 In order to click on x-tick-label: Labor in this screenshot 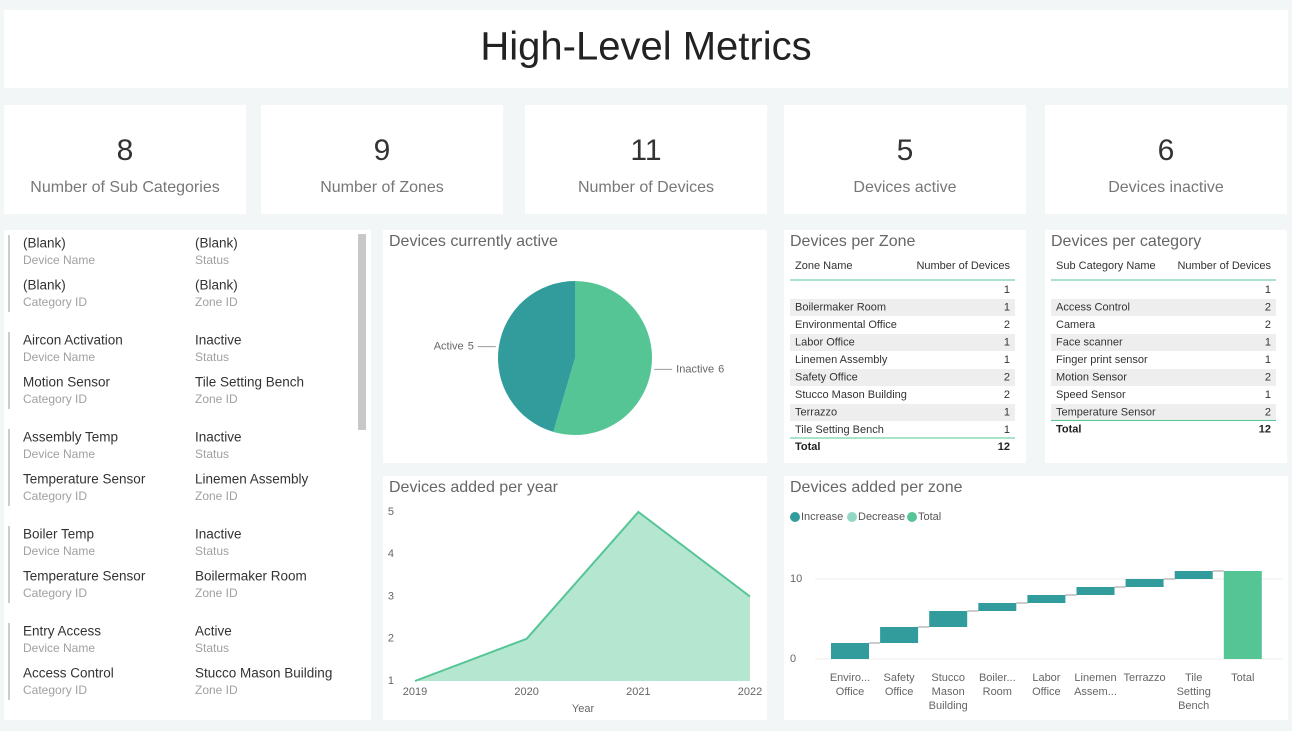, I will do `click(1046, 678)`.